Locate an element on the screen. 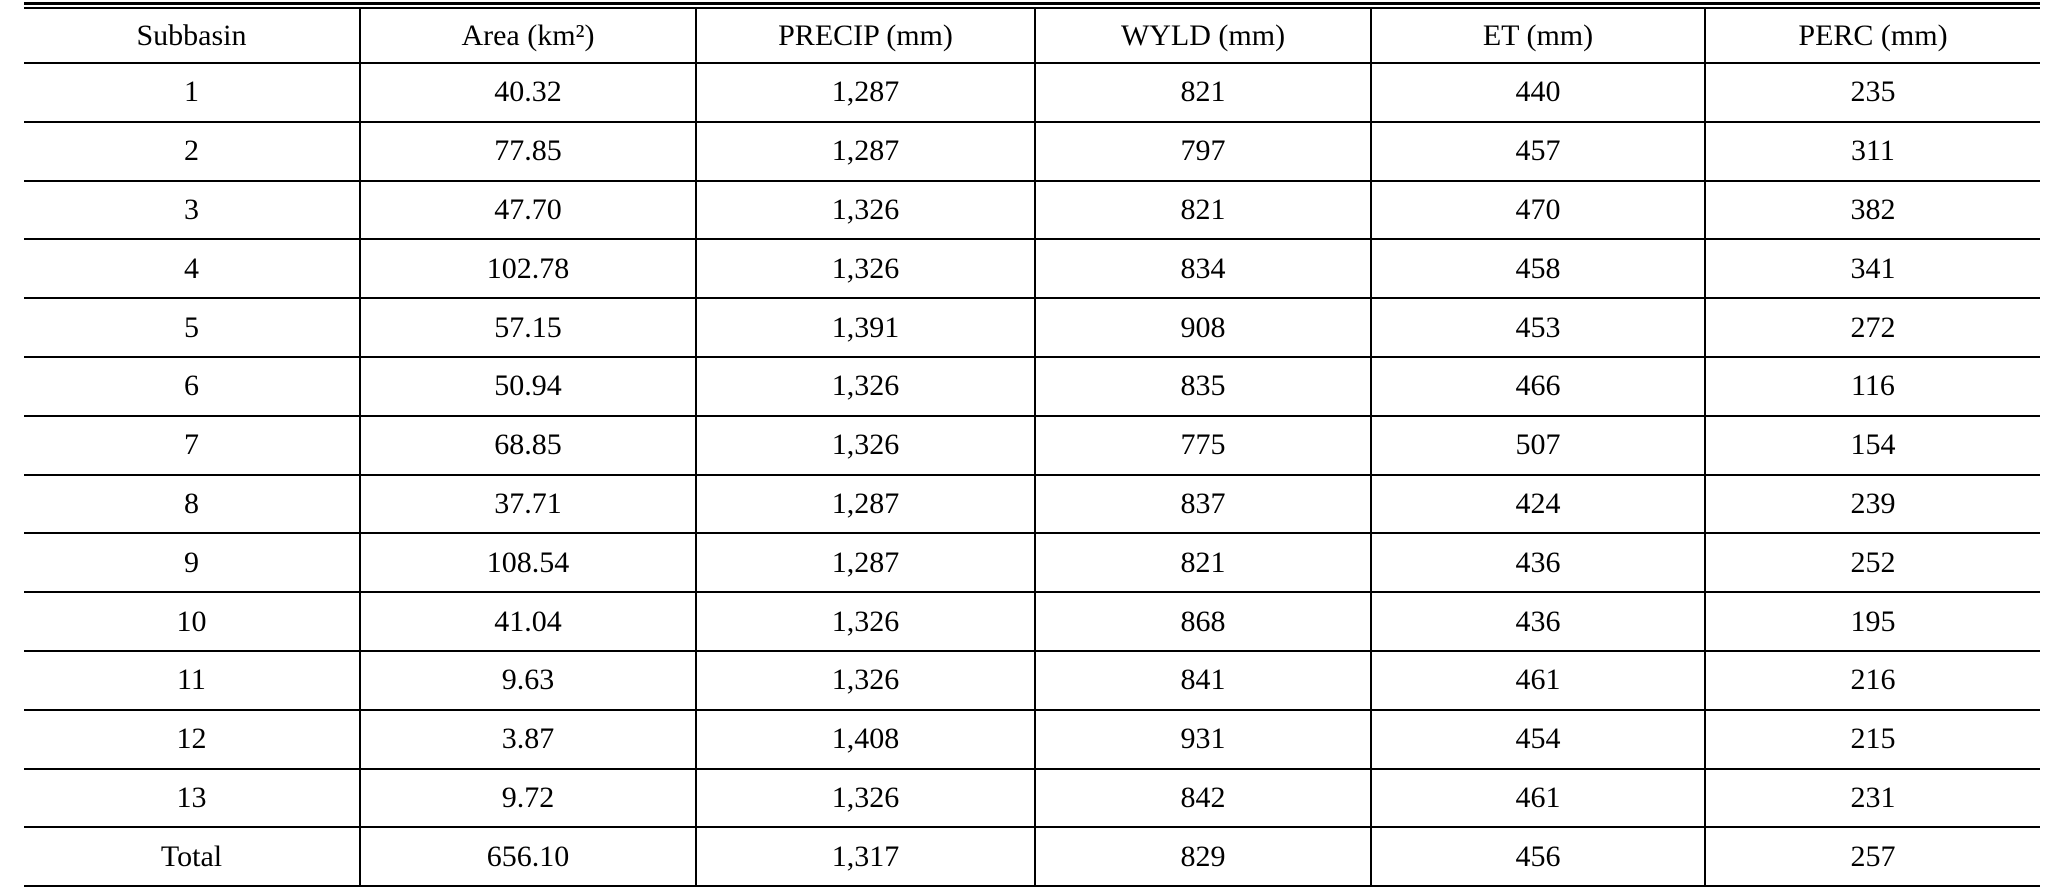  table-row: 4 102.78 1,326 834 458 341 is located at coordinates (1032, 269).